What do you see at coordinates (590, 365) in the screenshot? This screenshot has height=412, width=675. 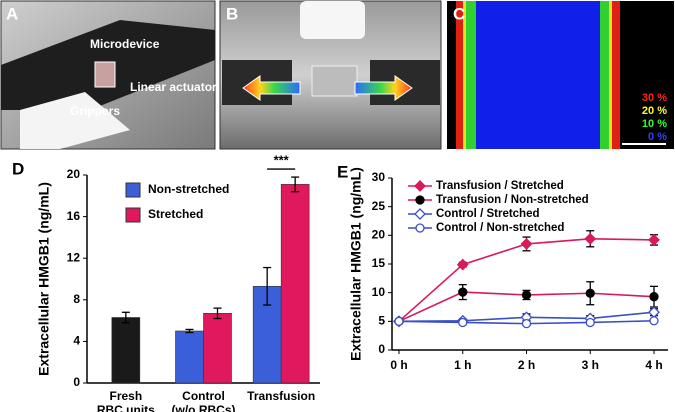 I see `x-tick-label: 3 h` at bounding box center [590, 365].